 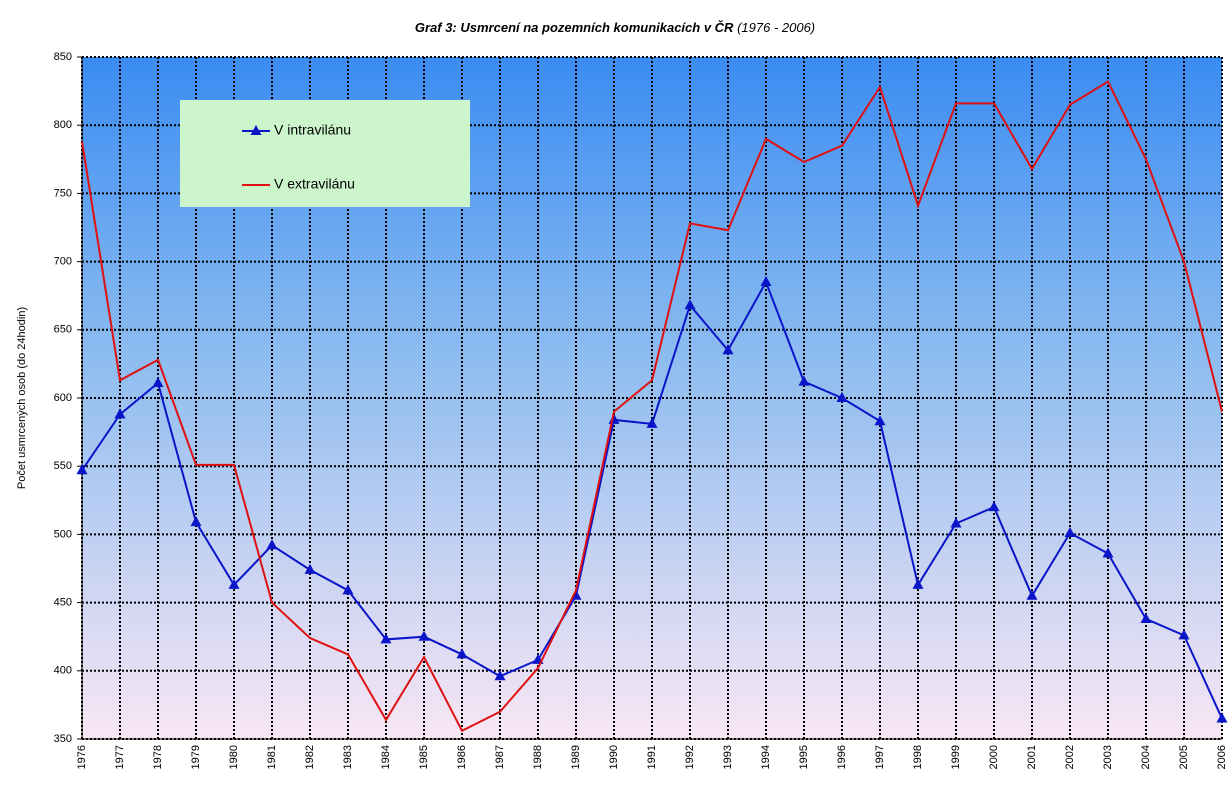 I want to click on y-tick-label: 550, so click(x=63, y=466).